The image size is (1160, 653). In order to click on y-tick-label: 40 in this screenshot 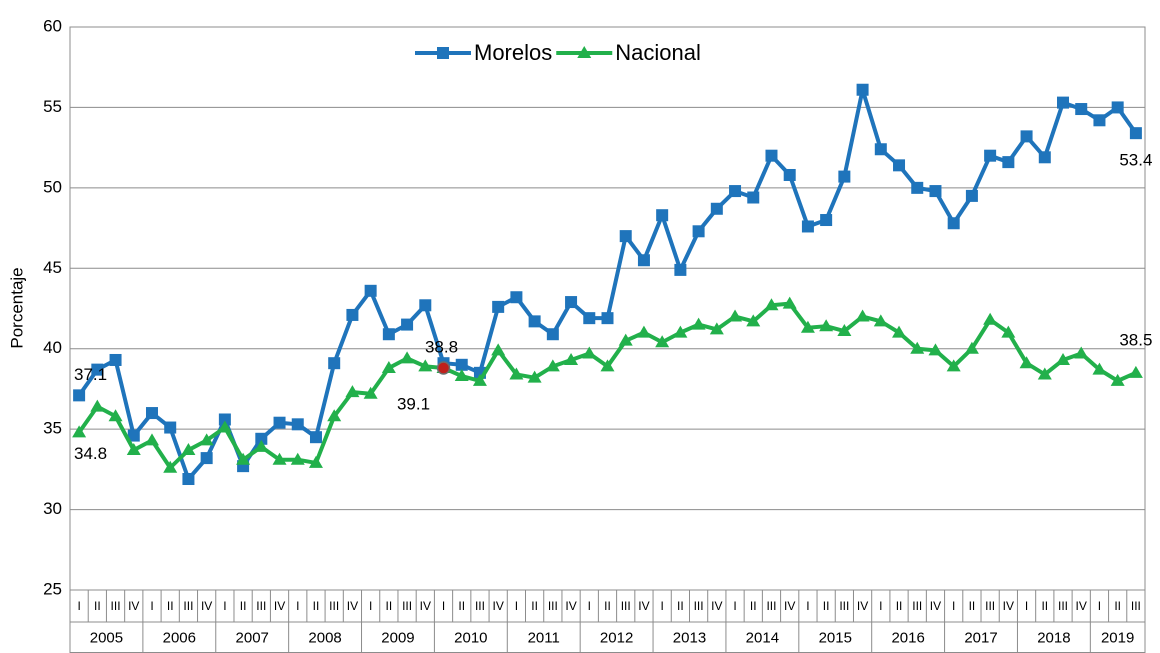, I will do `click(52, 347)`.